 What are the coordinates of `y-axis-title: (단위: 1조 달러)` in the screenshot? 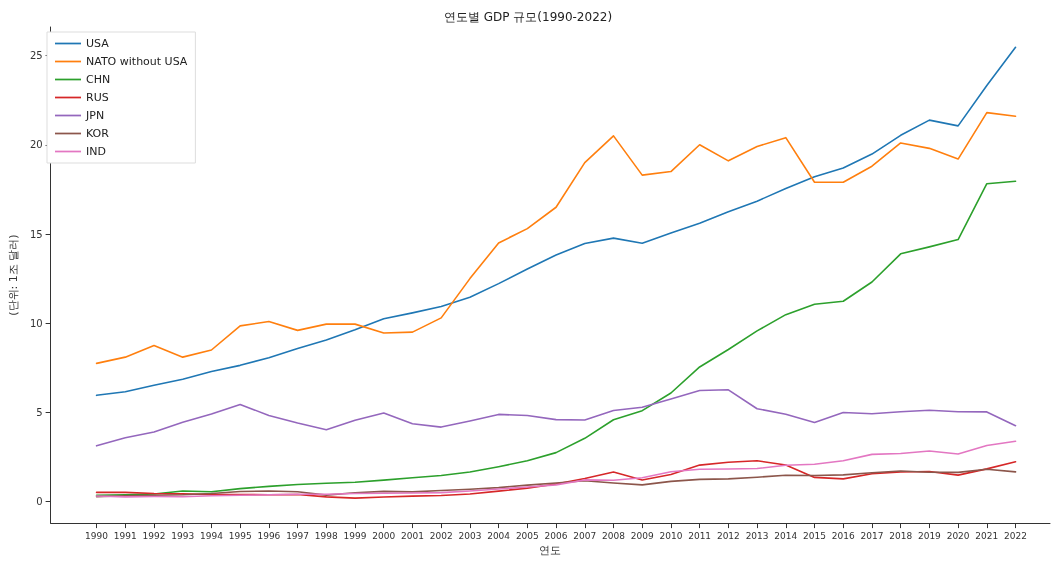 It's located at (13, 275).